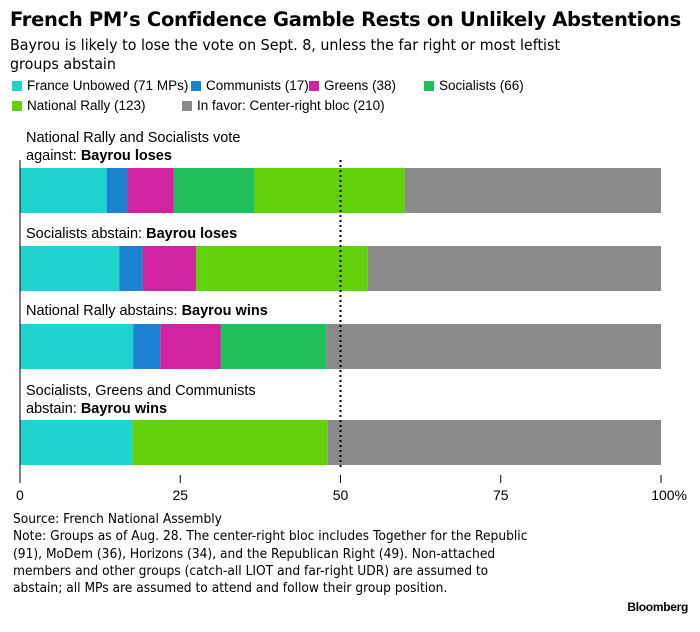 The width and height of the screenshot is (700, 632). Describe the element at coordinates (117, 519) in the screenshot. I see `source-text: Source: French National Assembly` at that location.